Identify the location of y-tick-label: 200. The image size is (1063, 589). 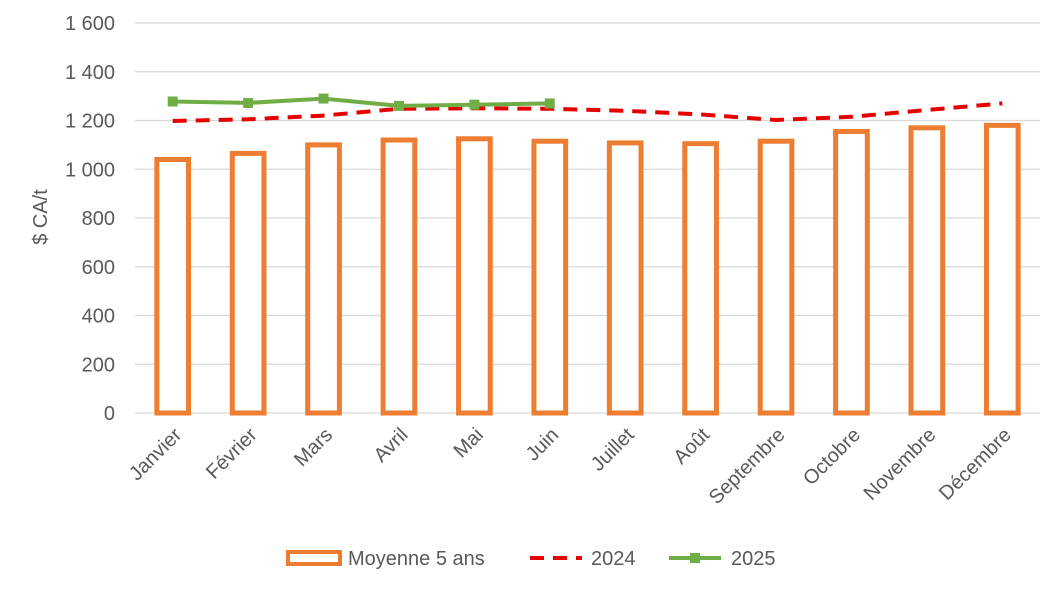
(98, 365).